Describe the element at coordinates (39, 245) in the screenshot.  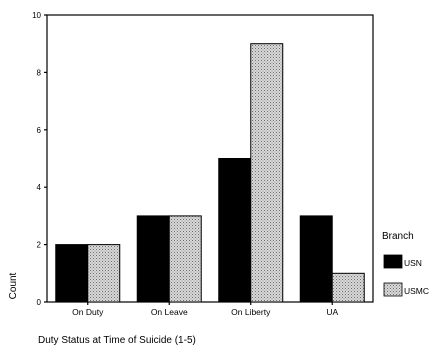
I see `y-tick-label: 2` at that location.